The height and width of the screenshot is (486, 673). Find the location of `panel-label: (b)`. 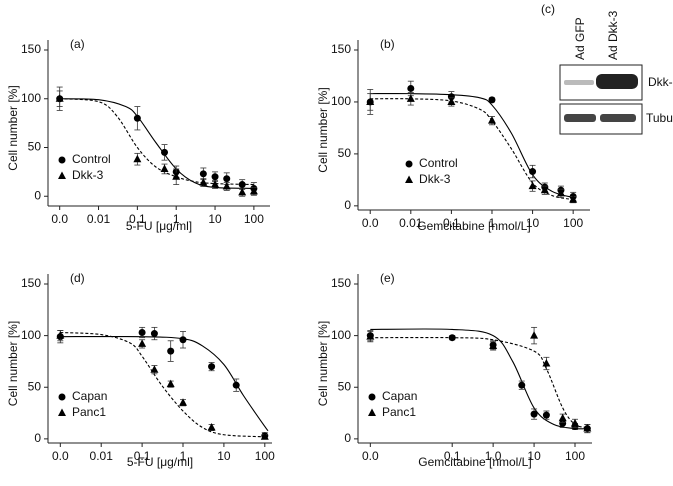

panel-label: (b) is located at coordinates (387, 44).